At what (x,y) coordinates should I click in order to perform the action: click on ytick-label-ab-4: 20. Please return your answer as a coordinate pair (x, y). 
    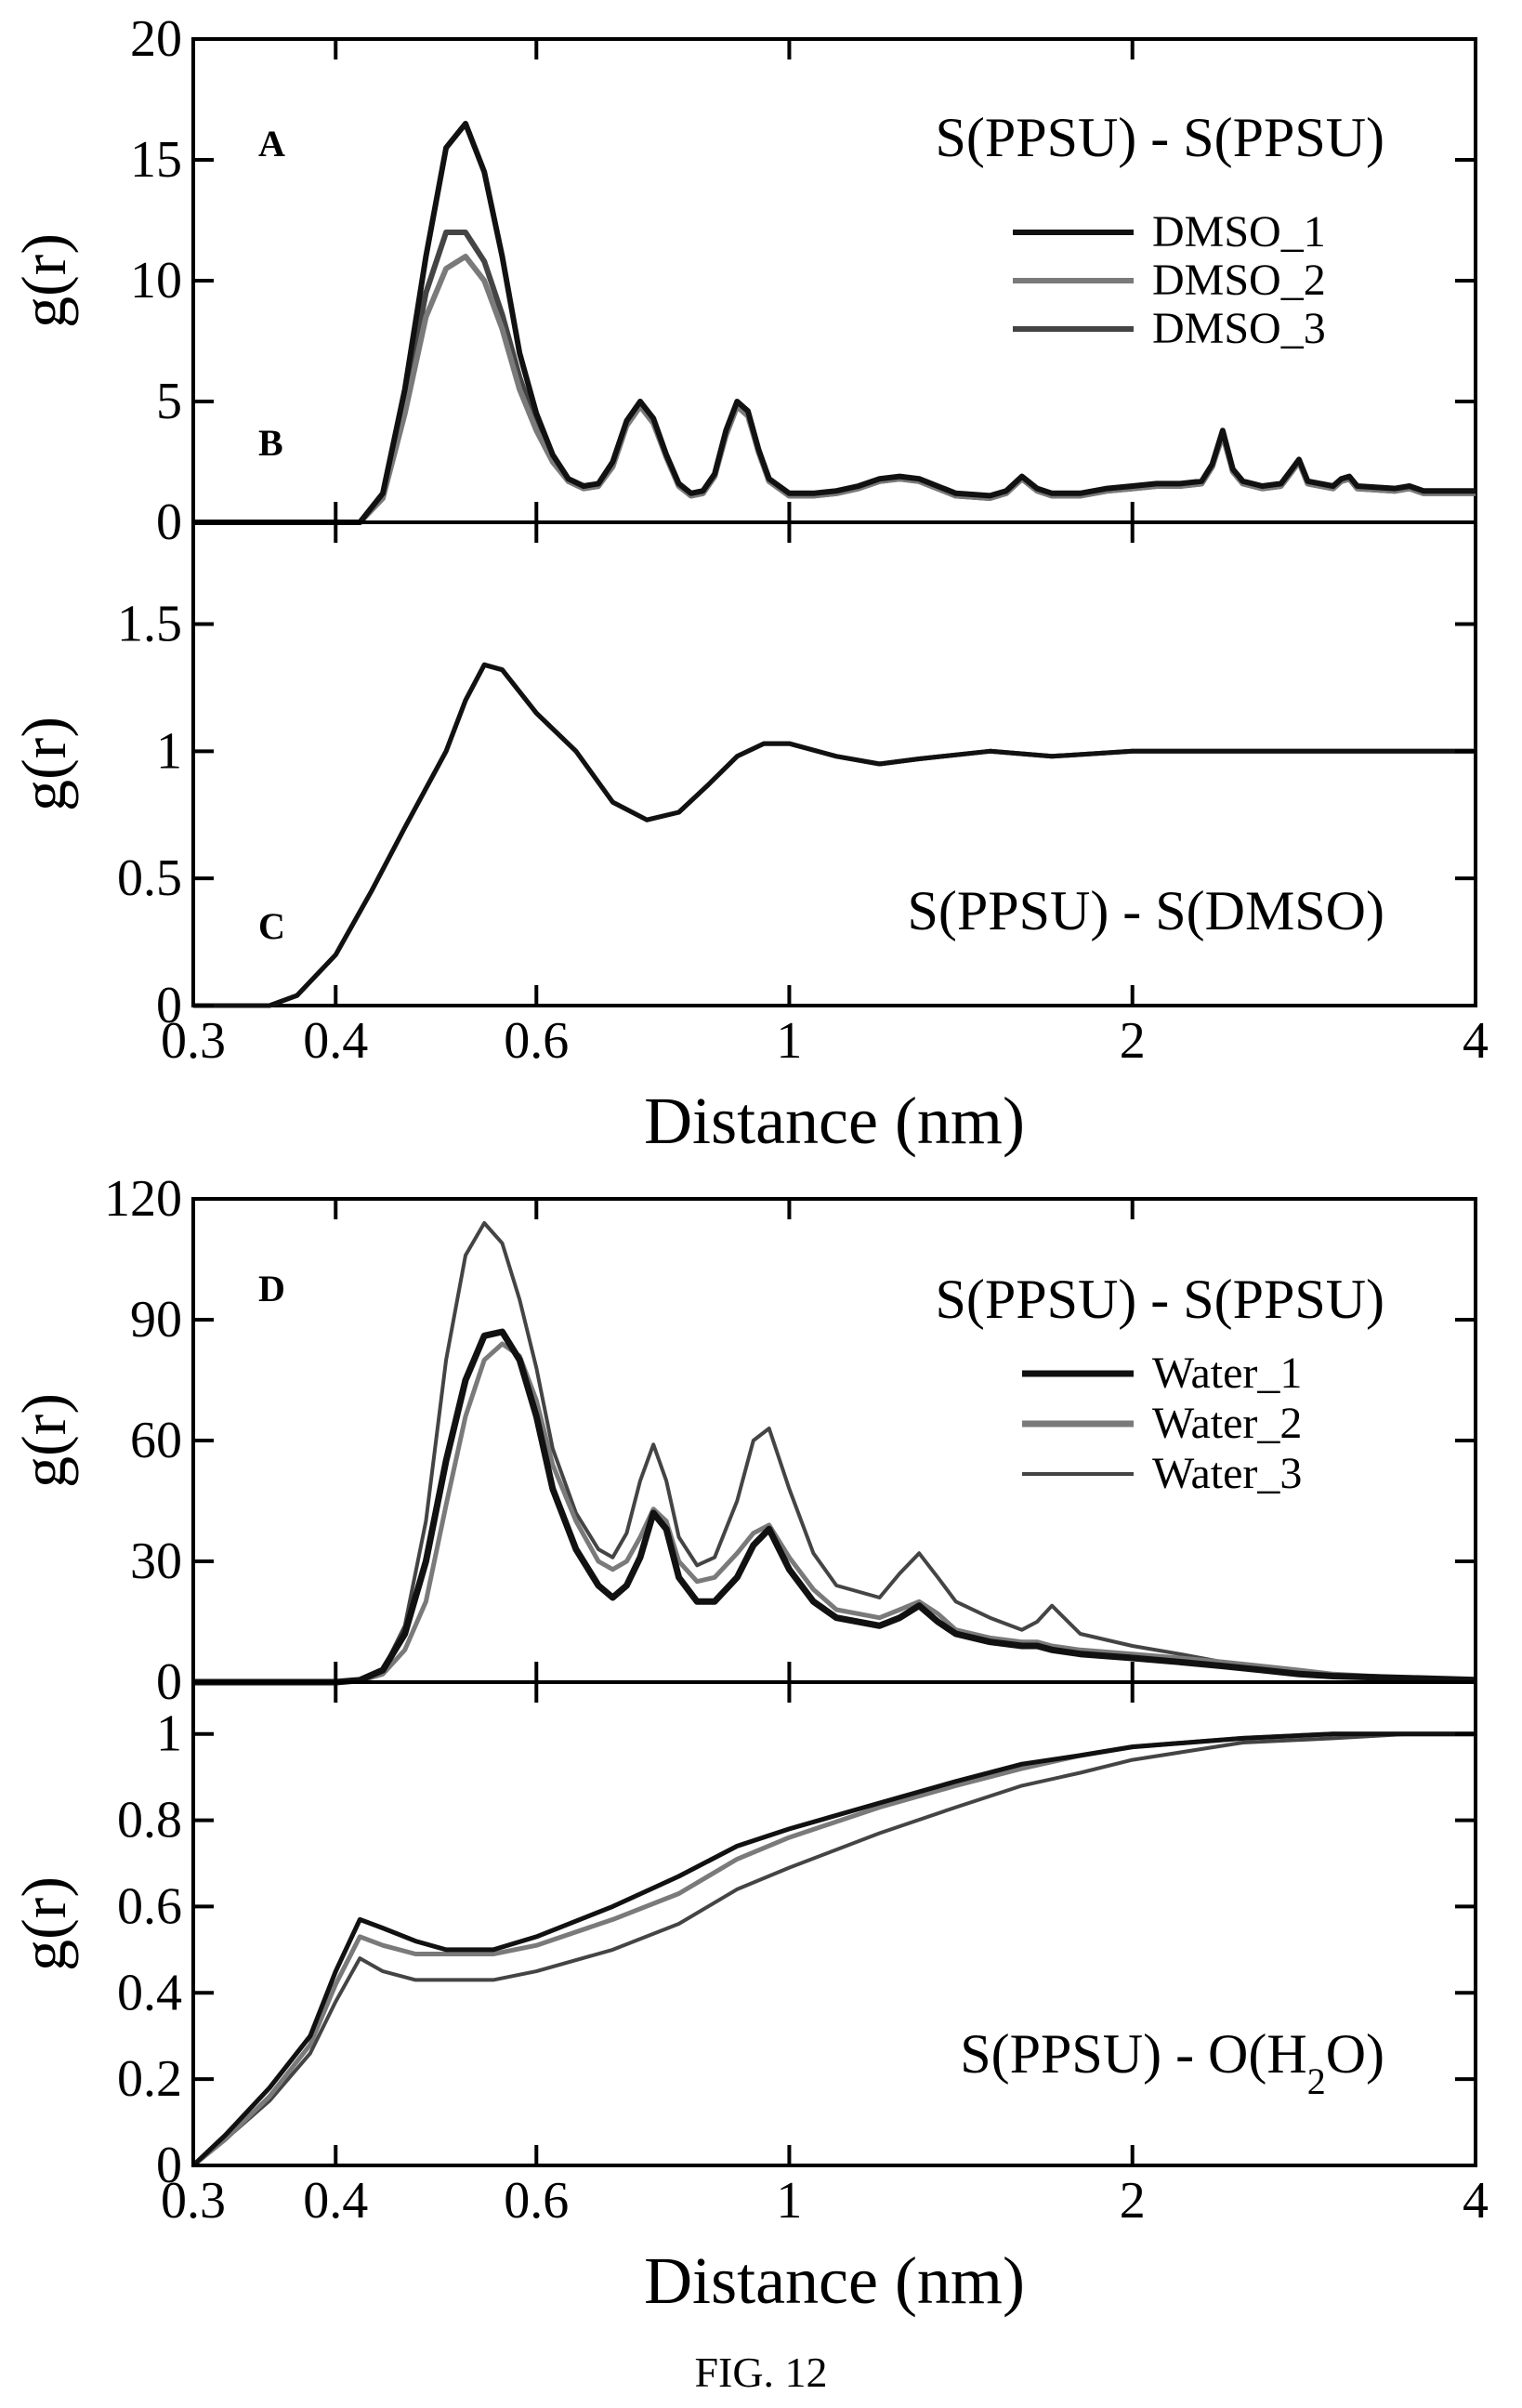
    Looking at the image, I should click on (156, 39).